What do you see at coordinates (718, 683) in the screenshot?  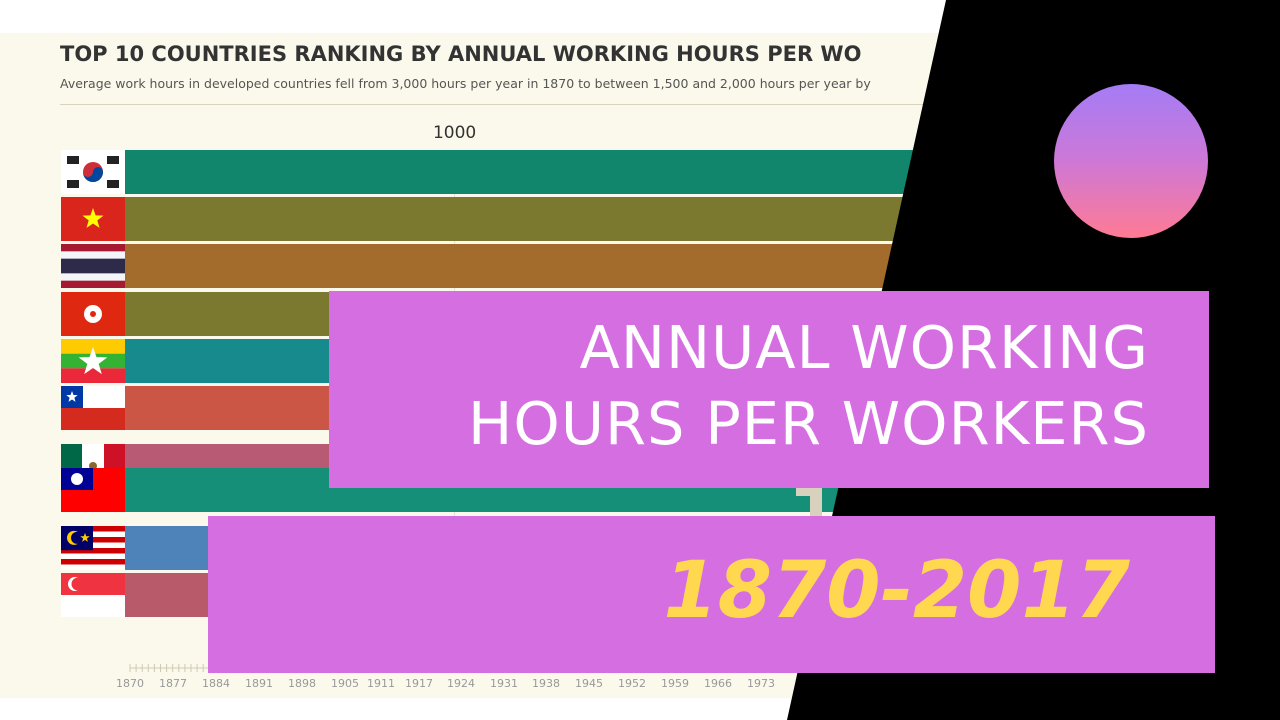 I see `timeline-year-label: 1966` at bounding box center [718, 683].